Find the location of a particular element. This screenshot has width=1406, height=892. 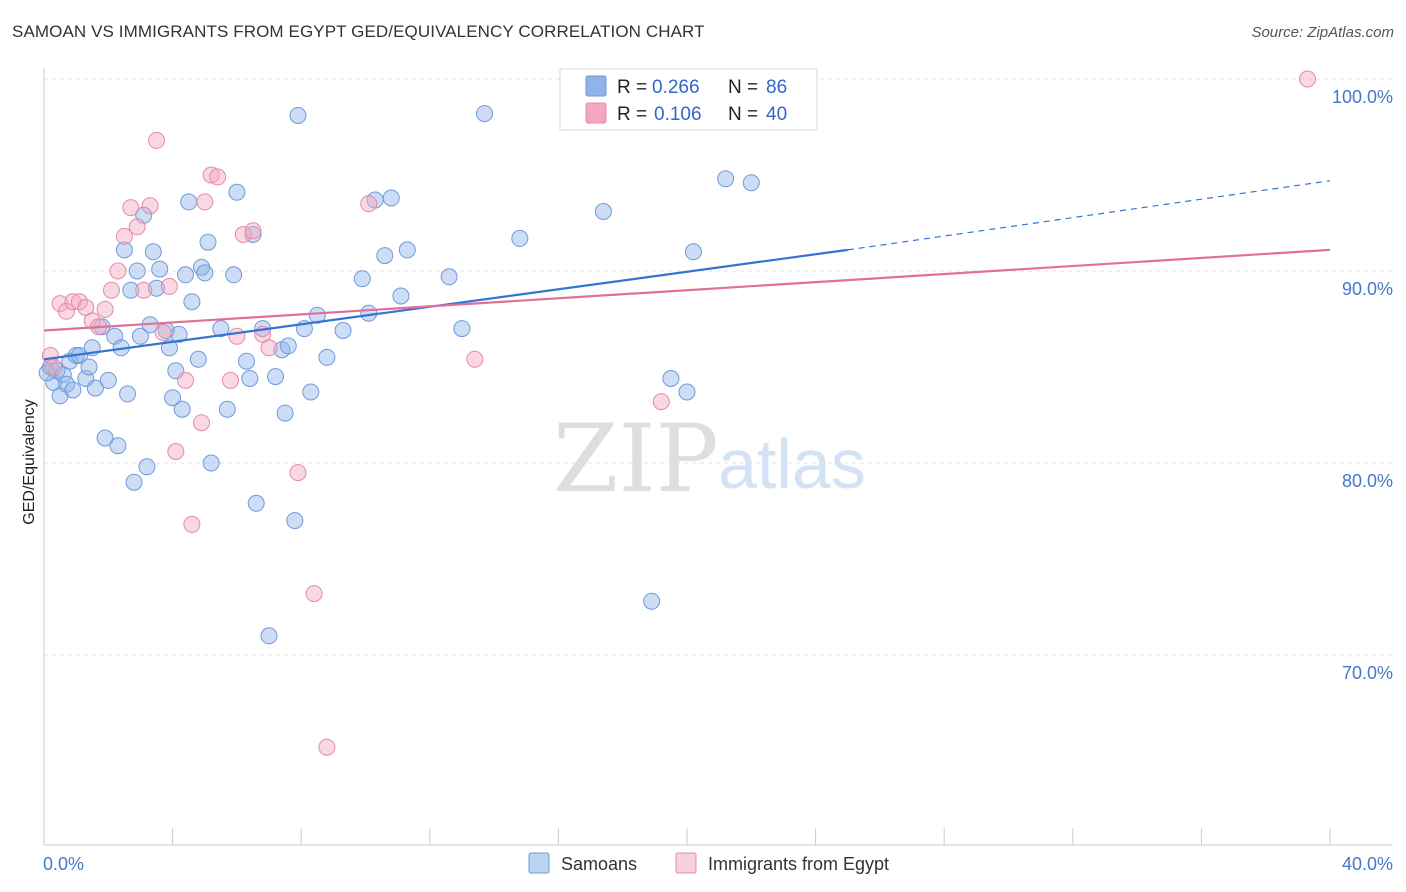

bottom-legend-swatch-egypt is located at coordinates (686, 863).